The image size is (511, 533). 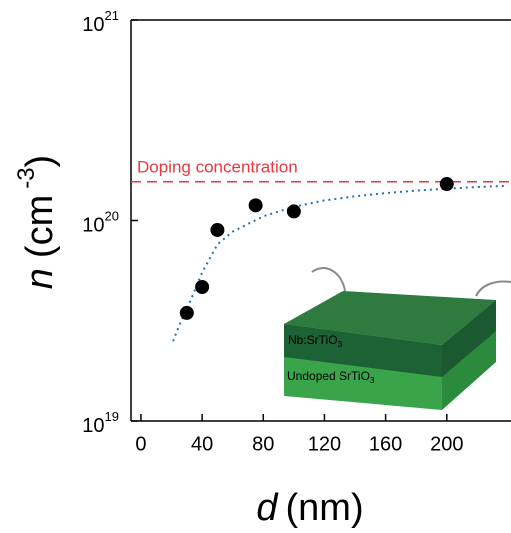 I want to click on inset-label: Undoped SrTiO3, so click(x=331, y=377).